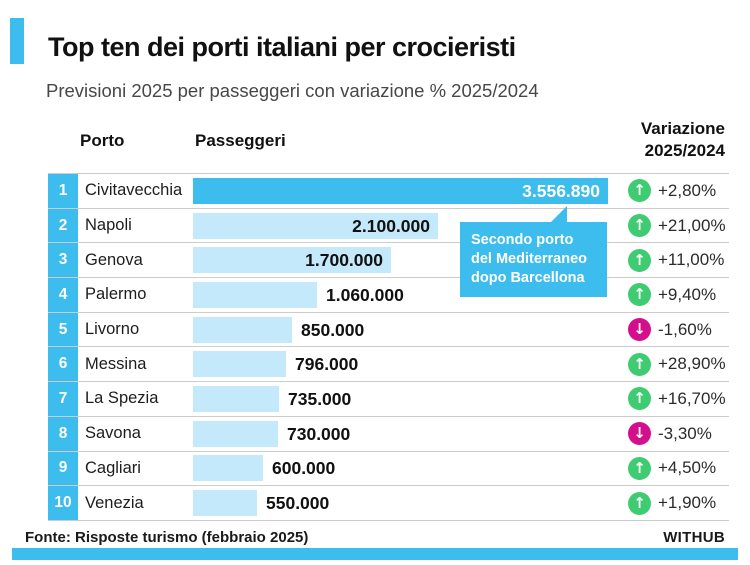 The height and width of the screenshot is (565, 750). I want to click on variation-group: ↑ +21,00%, so click(677, 226).